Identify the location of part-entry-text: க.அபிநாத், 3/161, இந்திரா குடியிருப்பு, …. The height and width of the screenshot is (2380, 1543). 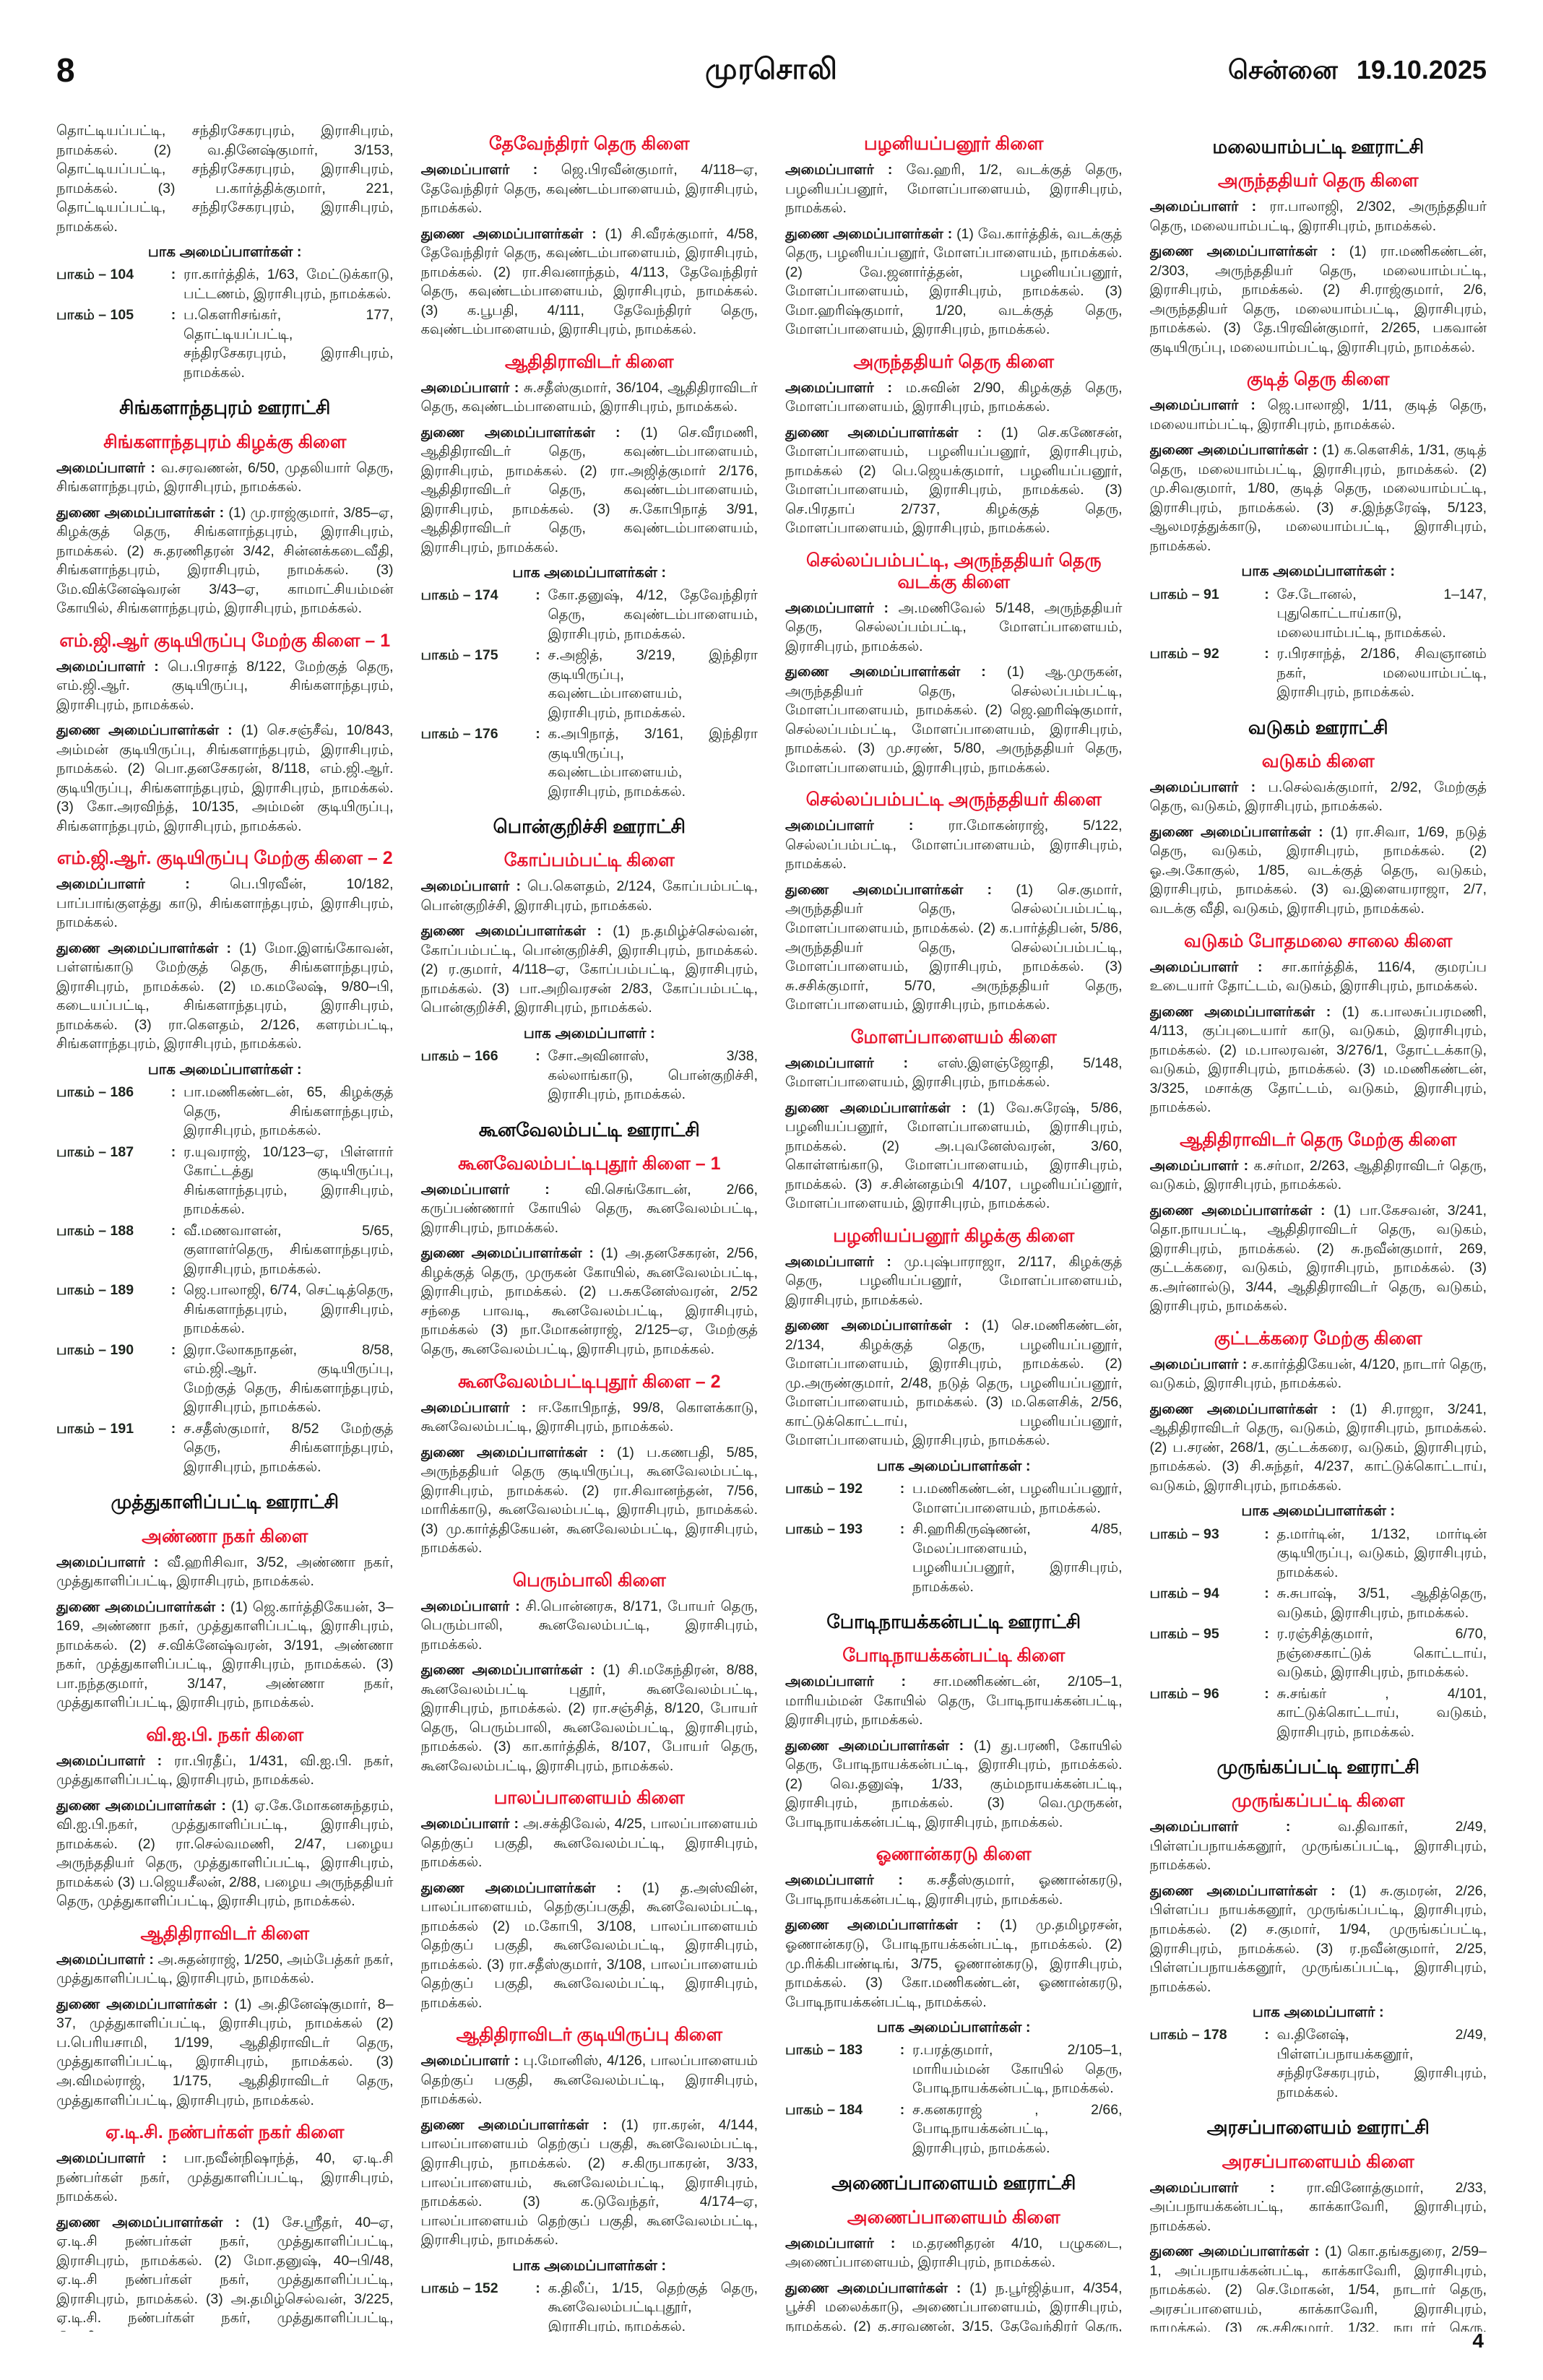
(653, 763).